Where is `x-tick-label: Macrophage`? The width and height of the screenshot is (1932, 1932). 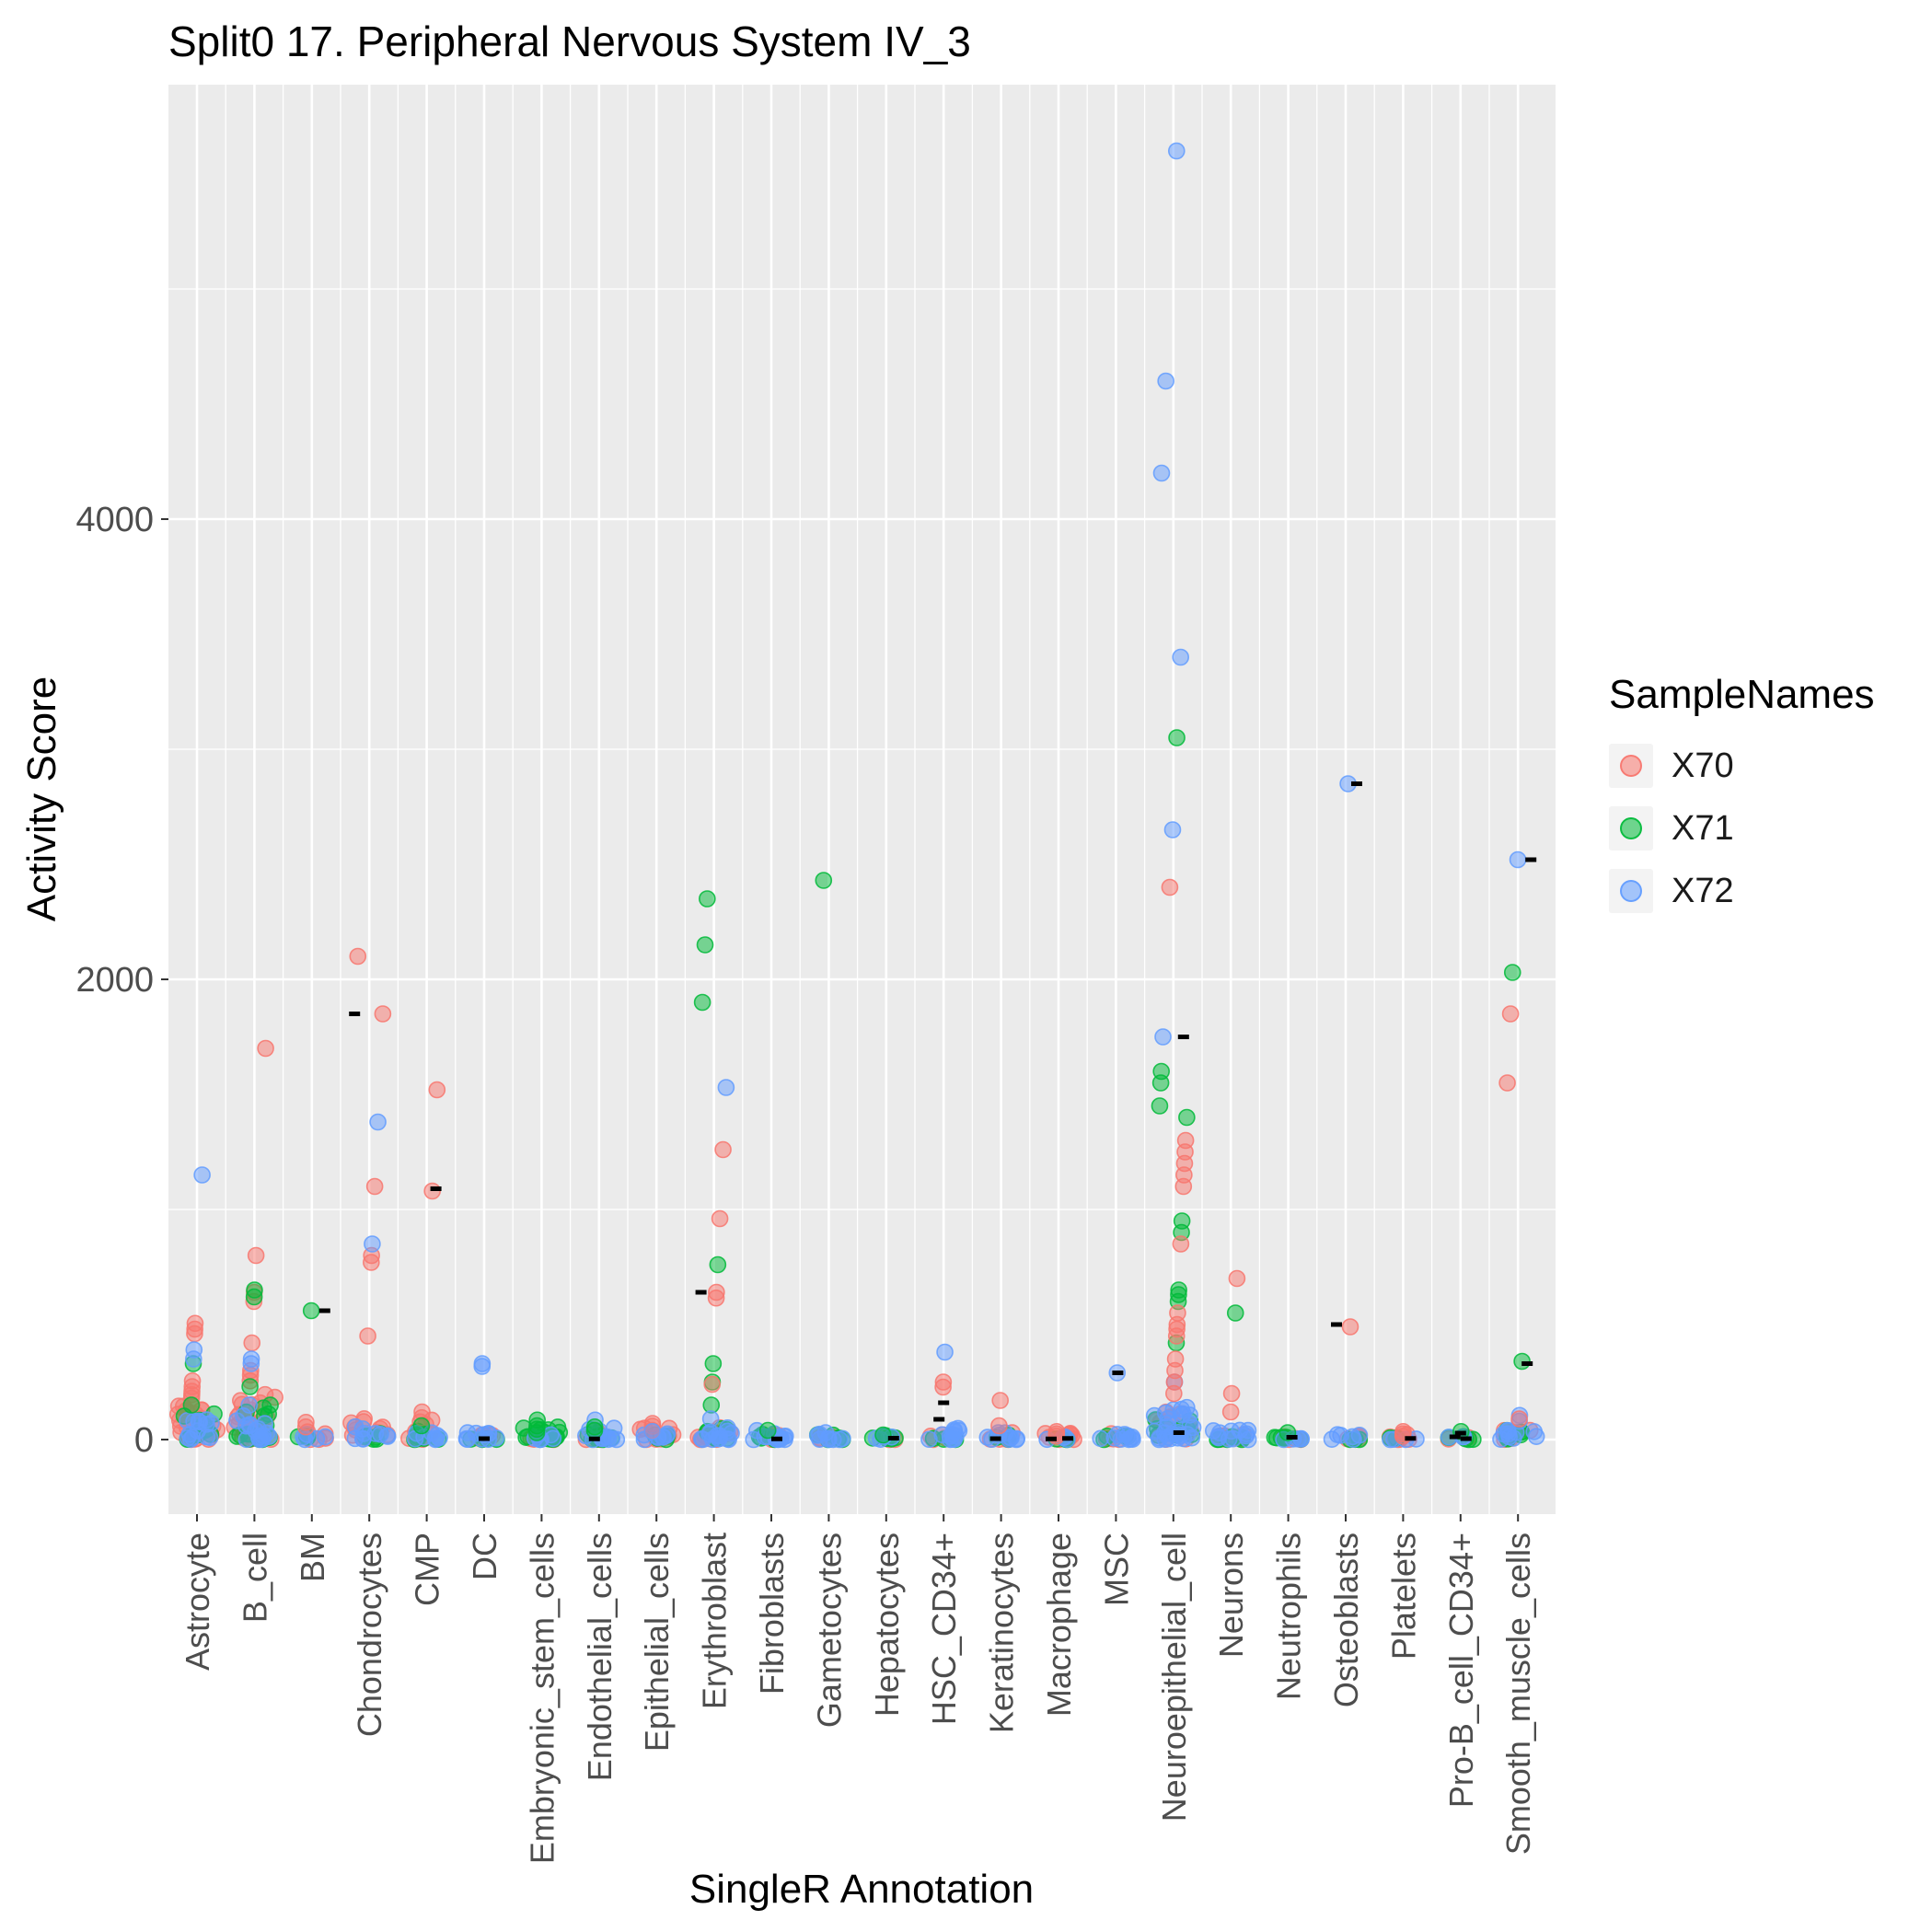
x-tick-label: Macrophage is located at coordinates (1059, 1625).